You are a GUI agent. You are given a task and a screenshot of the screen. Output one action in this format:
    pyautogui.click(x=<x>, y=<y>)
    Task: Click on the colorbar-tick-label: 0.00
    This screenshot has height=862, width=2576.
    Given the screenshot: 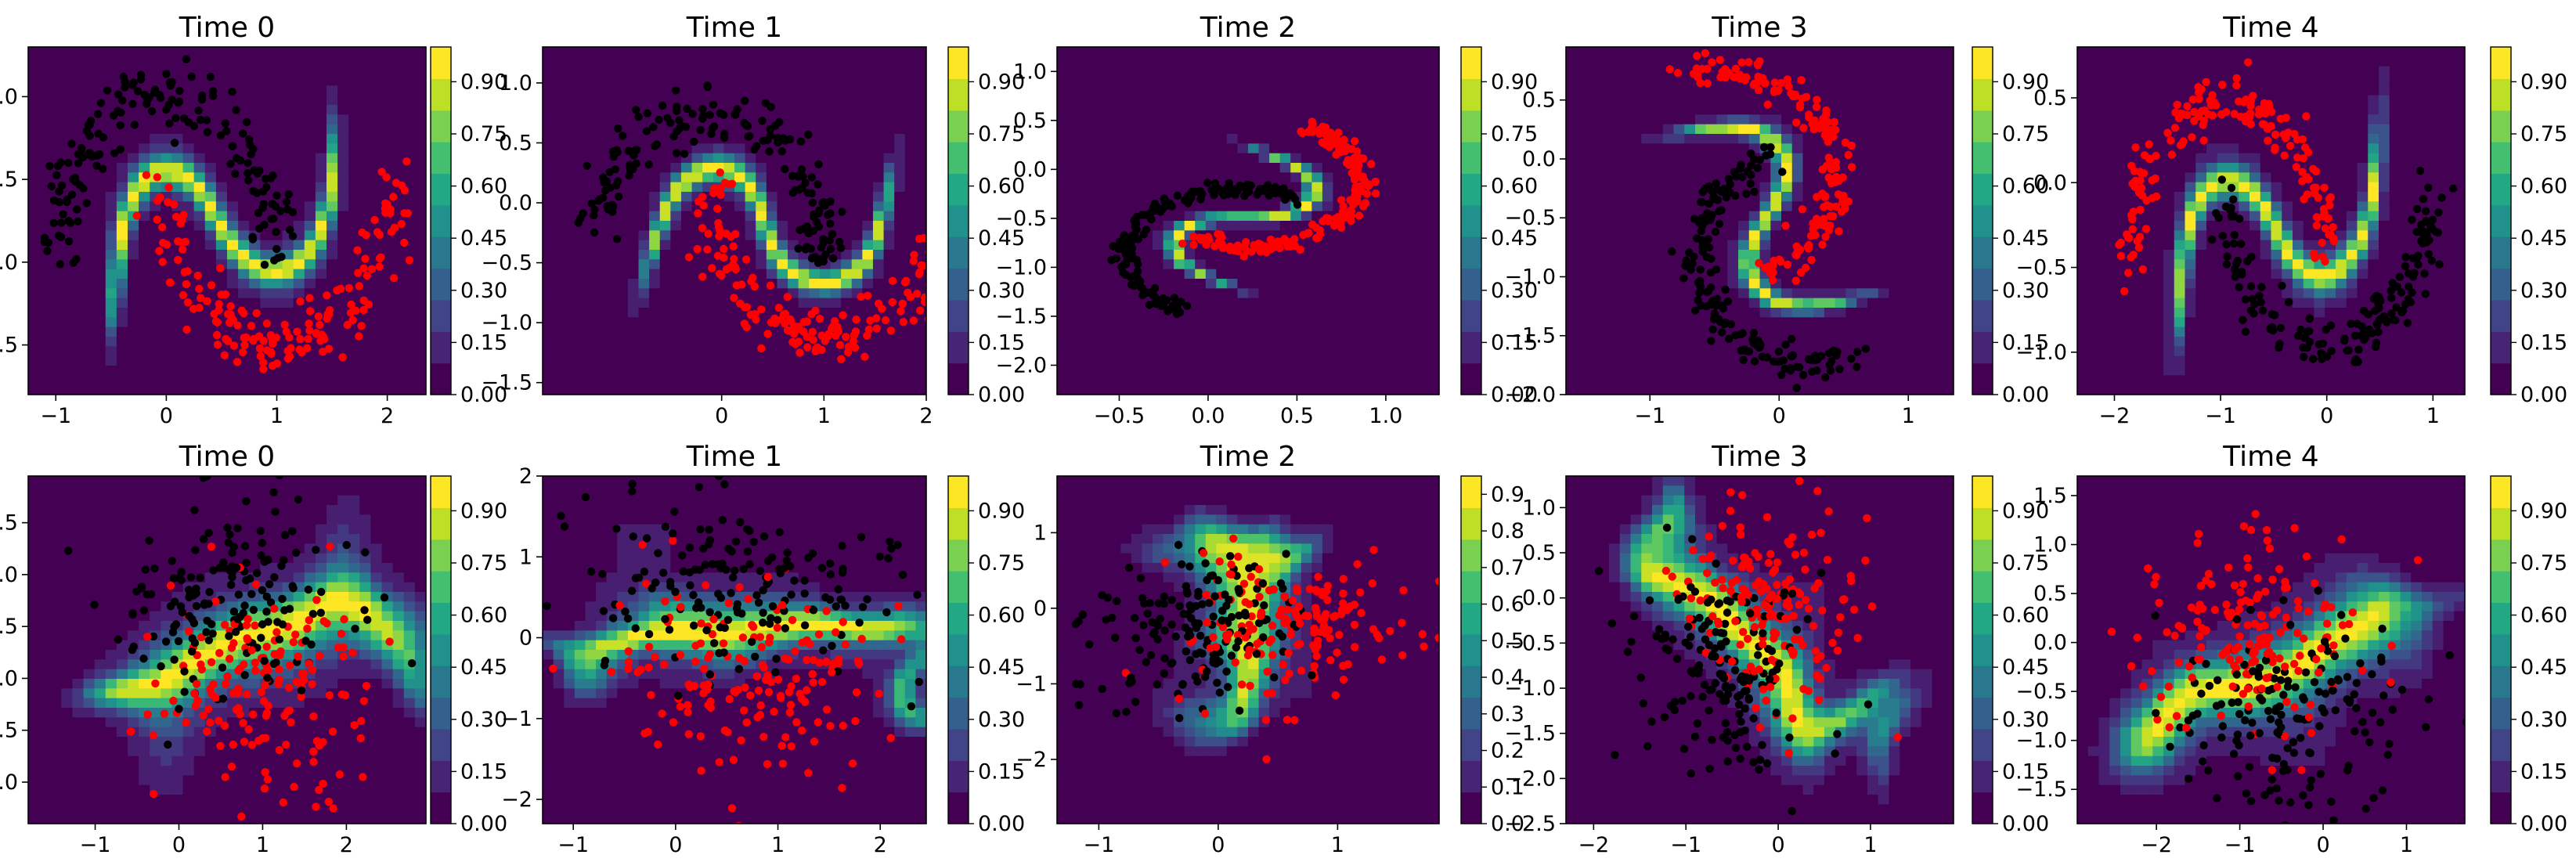 What is the action you would take?
    pyautogui.click(x=483, y=395)
    